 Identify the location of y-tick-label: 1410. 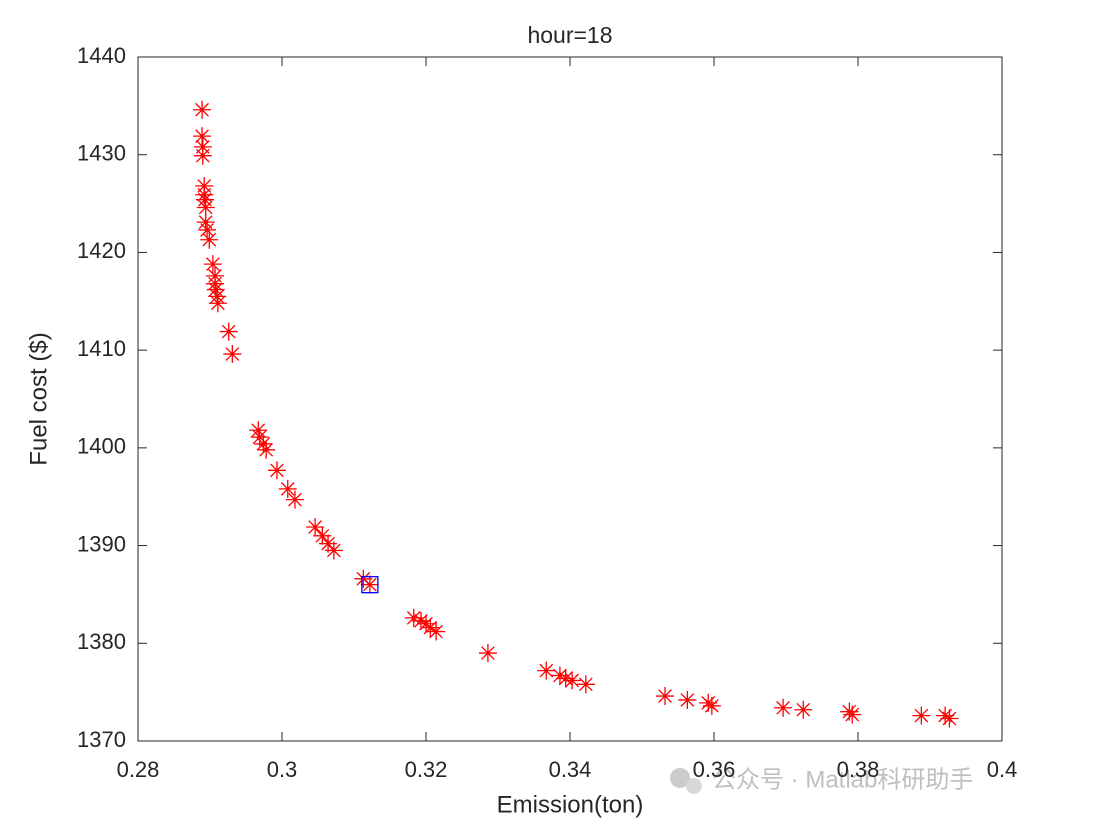
(101, 348).